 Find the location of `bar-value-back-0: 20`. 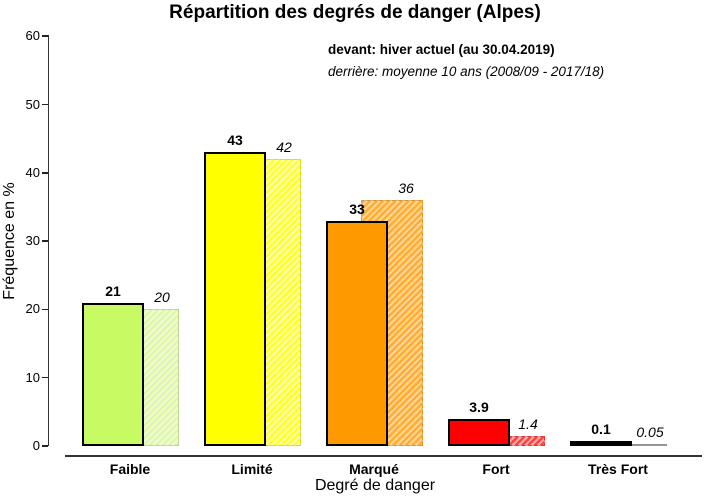

bar-value-back-0: 20 is located at coordinates (162, 297).